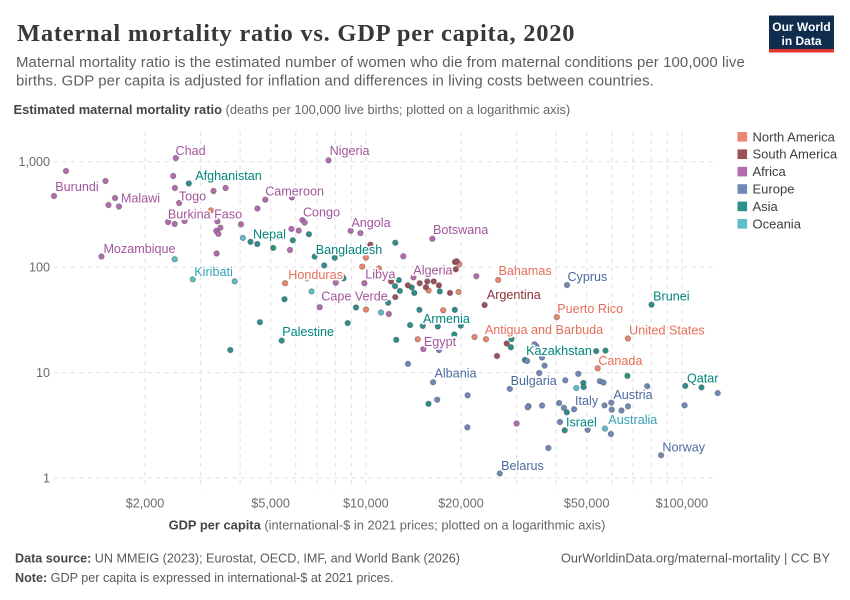  What do you see at coordinates (366, 504) in the screenshot?
I see `svg-text: $10,000` at bounding box center [366, 504].